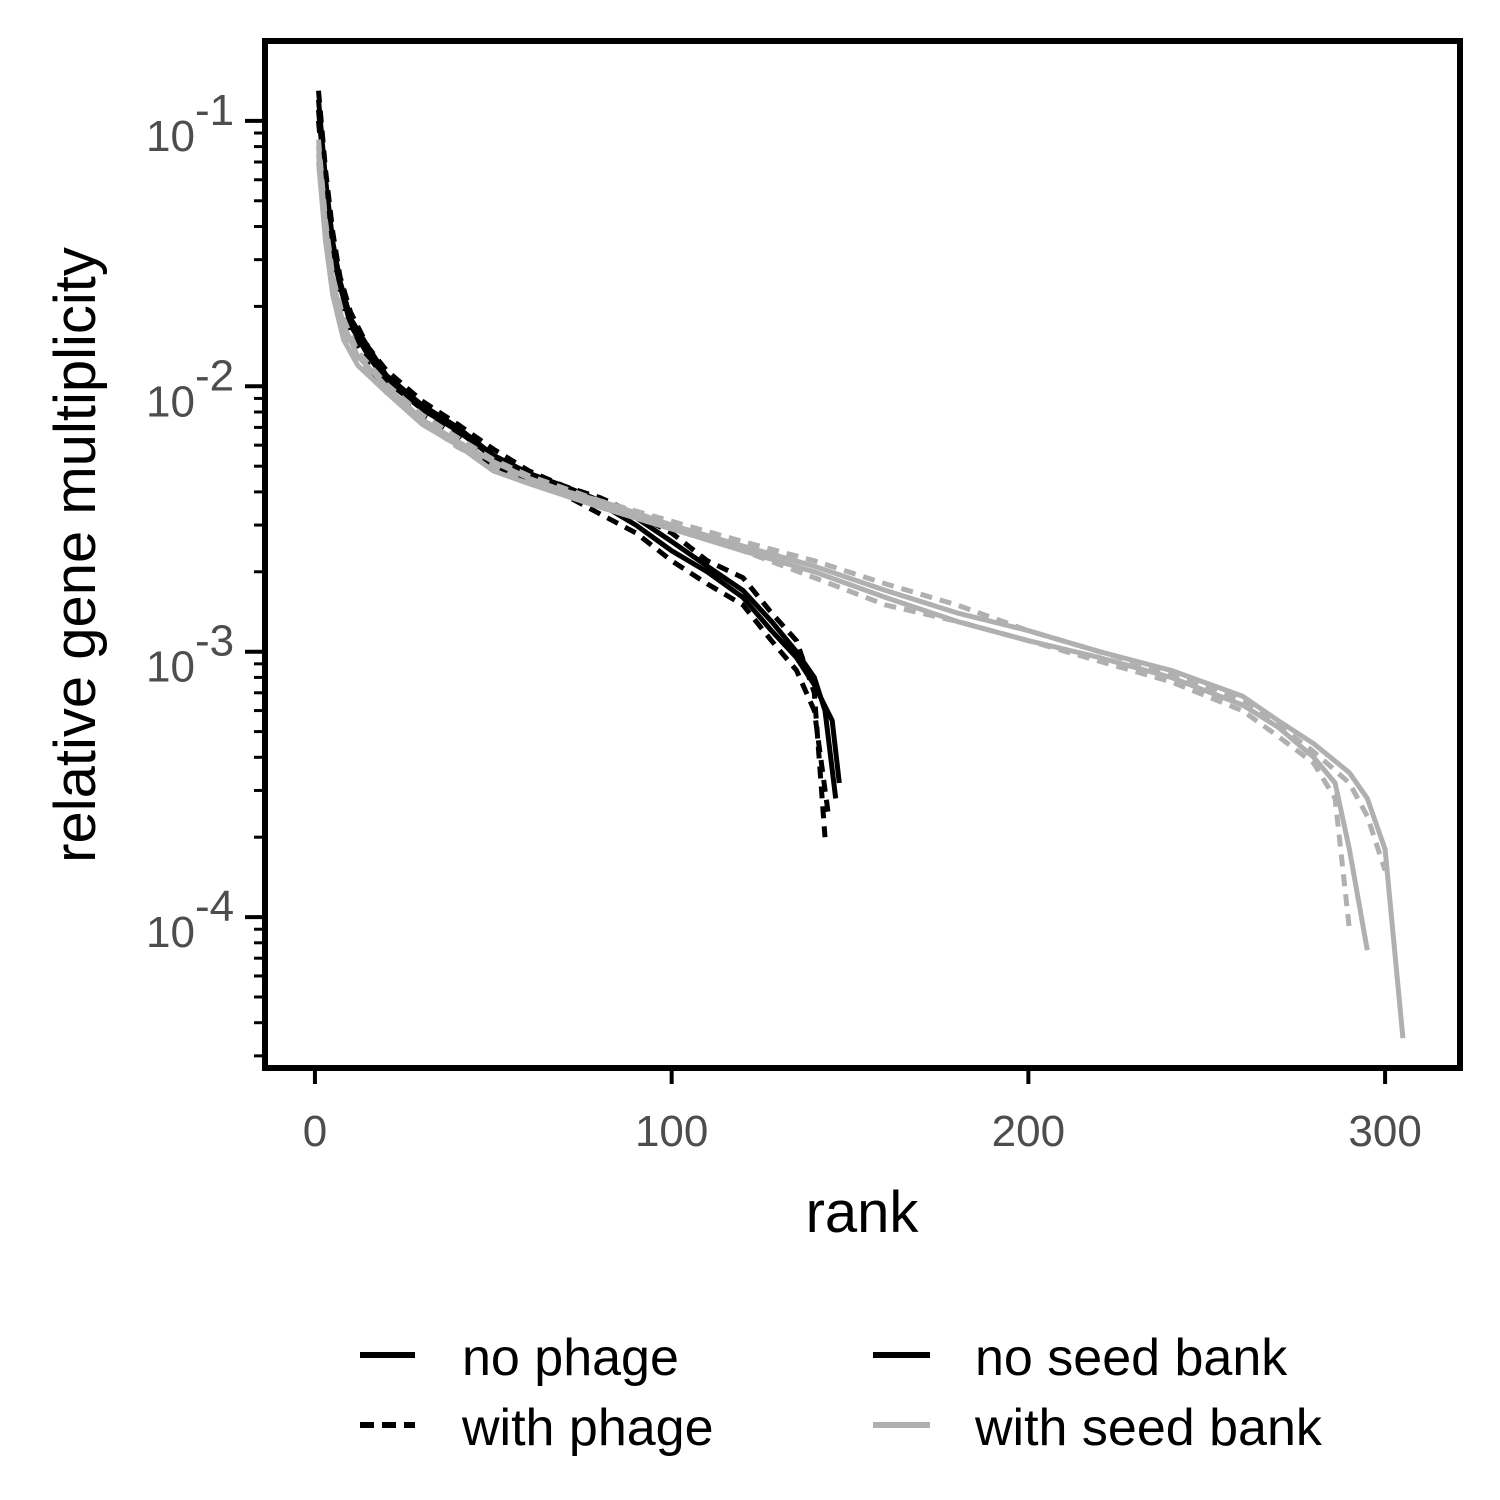 The width and height of the screenshot is (1500, 1500). Describe the element at coordinates (587, 1428) in the screenshot. I see `legend-label-with-phage: with phage` at that location.